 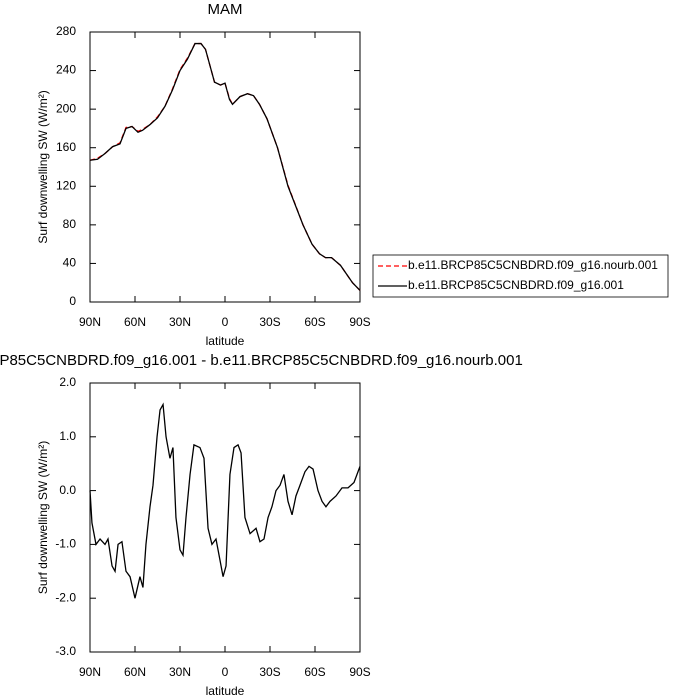 I want to click on chart-title: MAM, so click(x=225, y=9).